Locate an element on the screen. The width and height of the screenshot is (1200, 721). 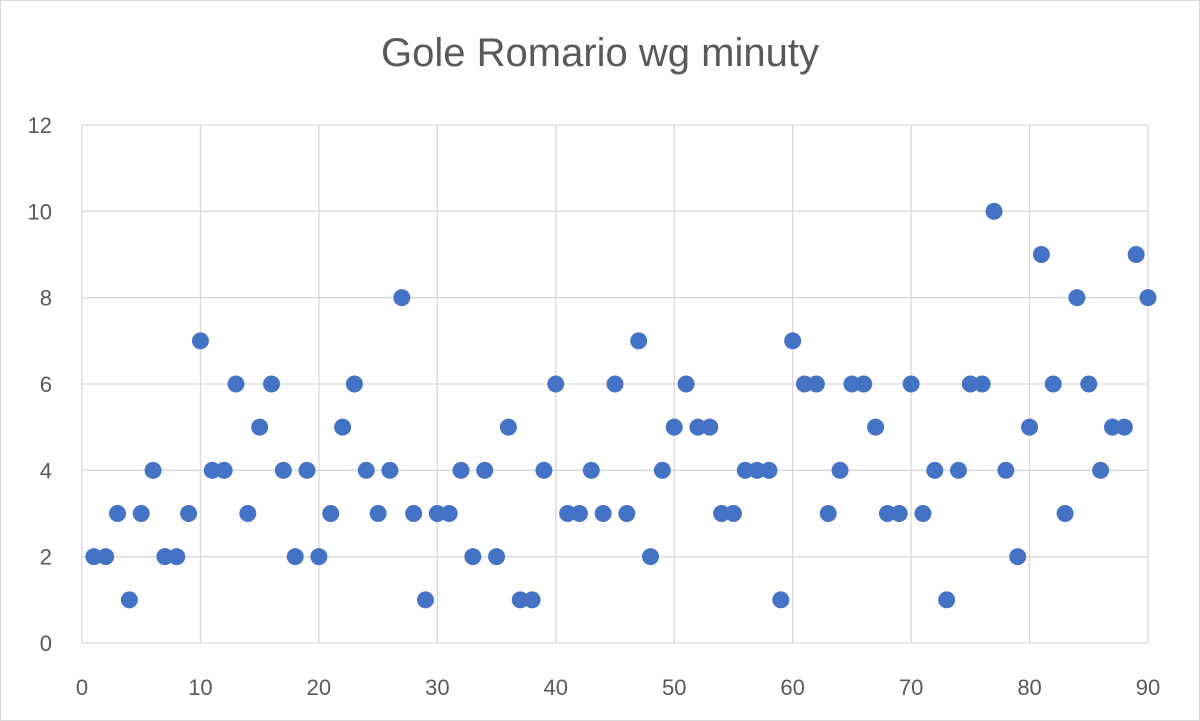
chart-title: Gole Romario wg minuty is located at coordinates (600, 53).